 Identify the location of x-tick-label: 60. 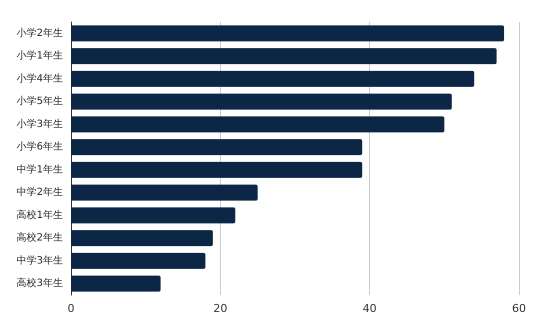
(519, 308).